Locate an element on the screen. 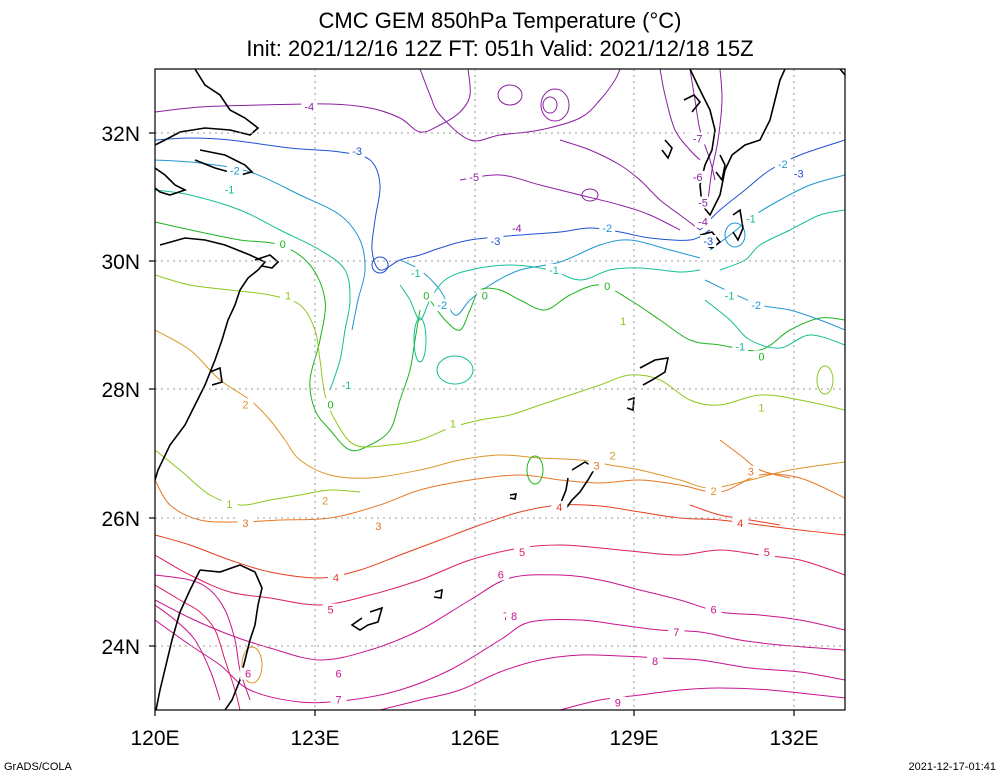  contour-label: -6 is located at coordinates (698, 178).